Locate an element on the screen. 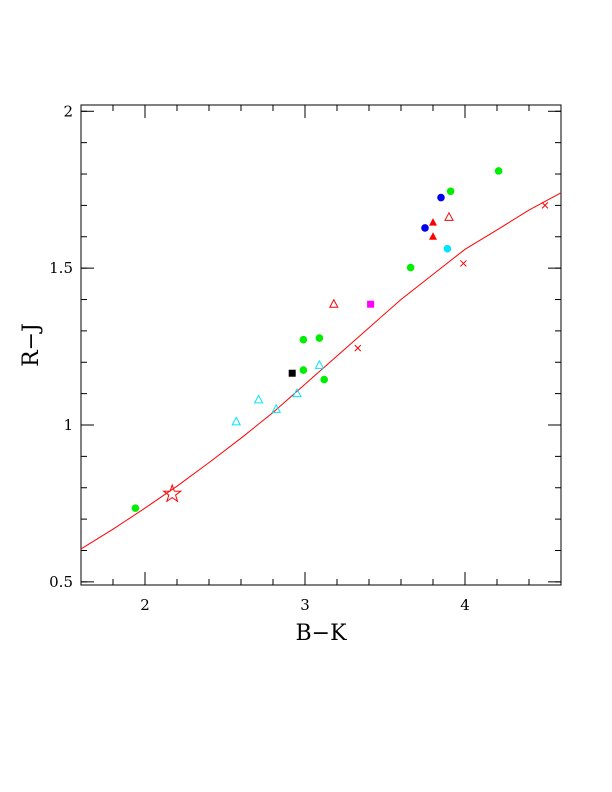  x-axis-label: B−K is located at coordinates (321, 633).